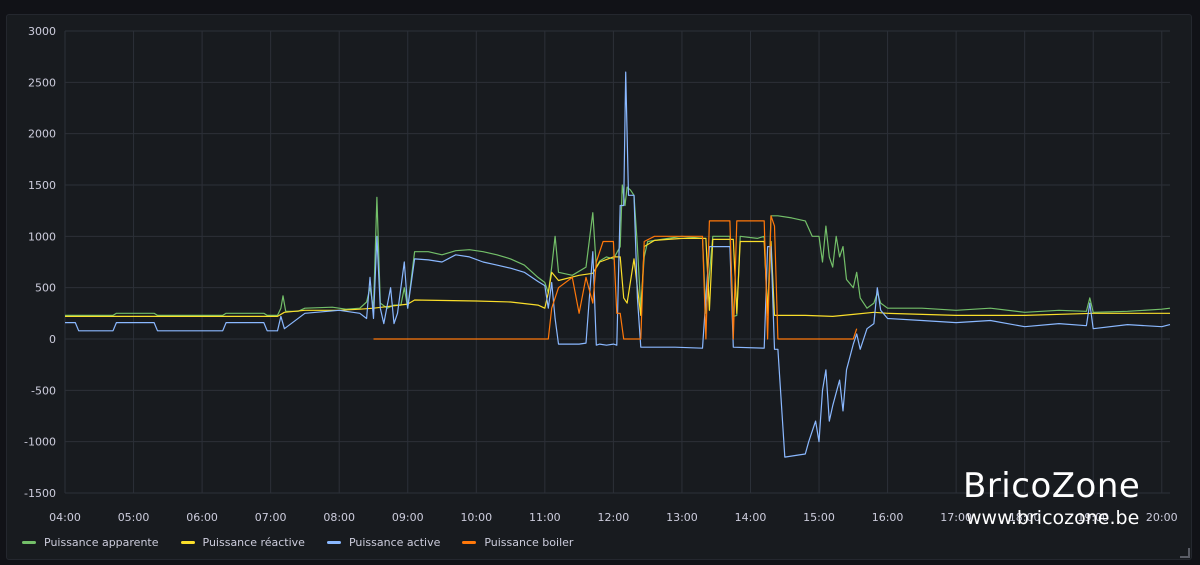 The height and width of the screenshot is (565, 1200). What do you see at coordinates (1162, 517) in the screenshot?
I see `x-tick-label: 20:00` at bounding box center [1162, 517].